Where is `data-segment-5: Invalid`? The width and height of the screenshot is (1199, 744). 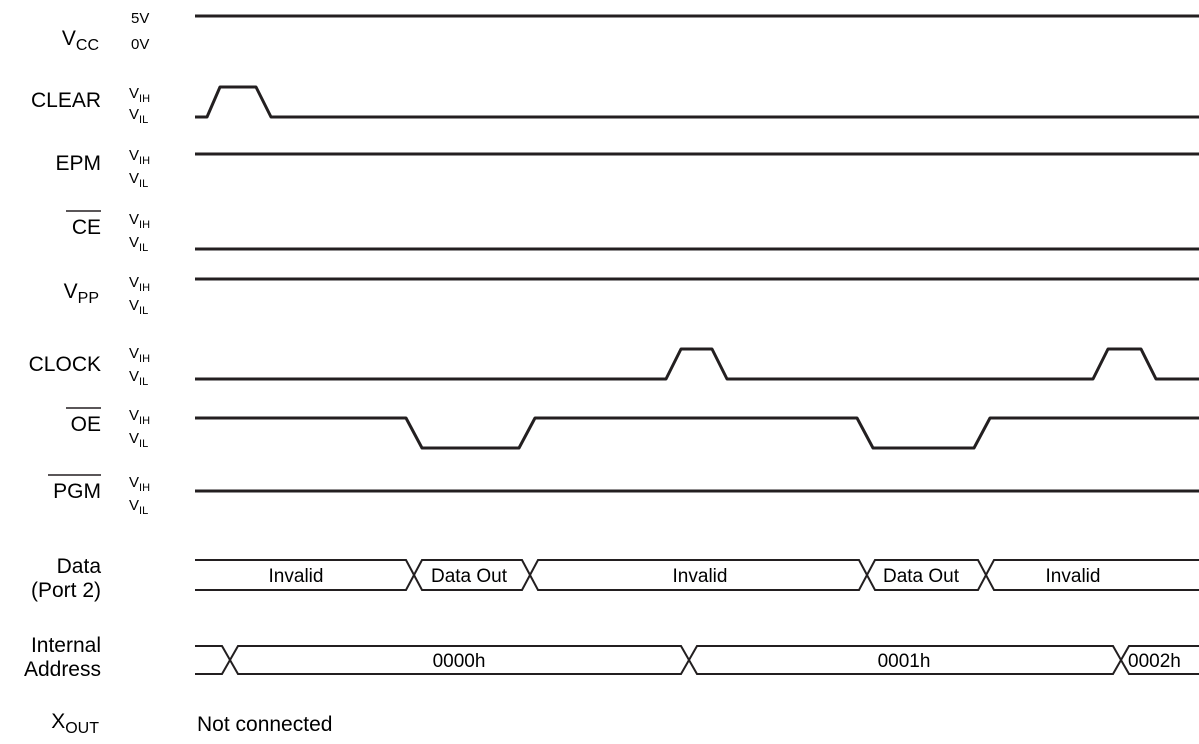 data-segment-5: Invalid is located at coordinates (1073, 576).